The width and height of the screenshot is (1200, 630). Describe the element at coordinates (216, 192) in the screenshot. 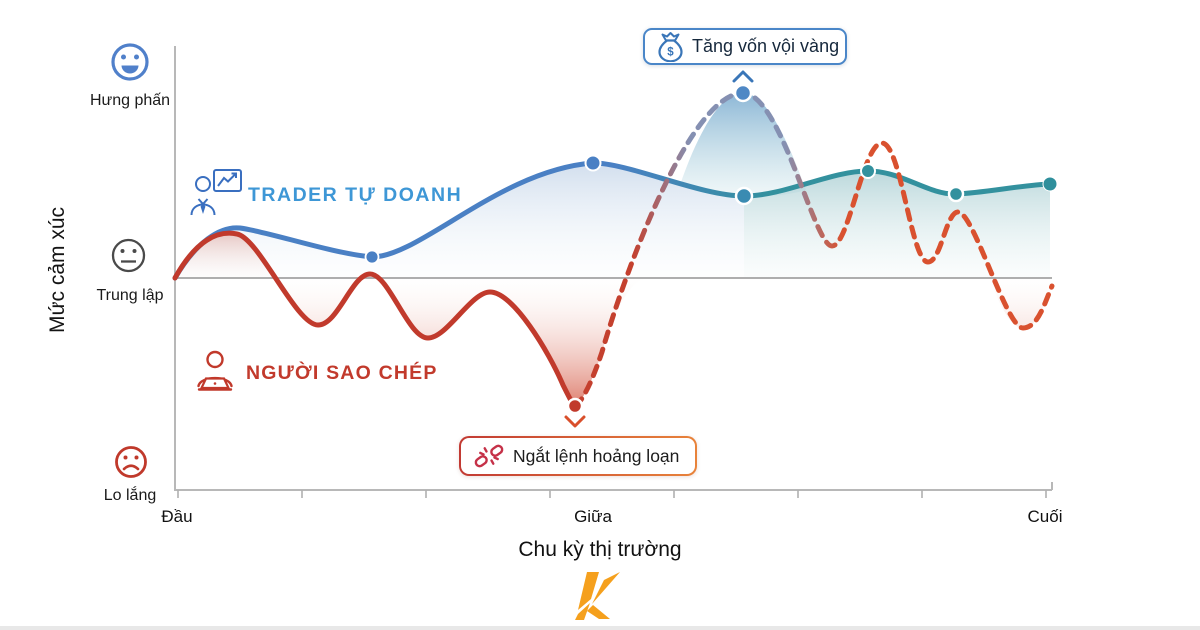

I see `trader-presenting-chart-icon` at that location.